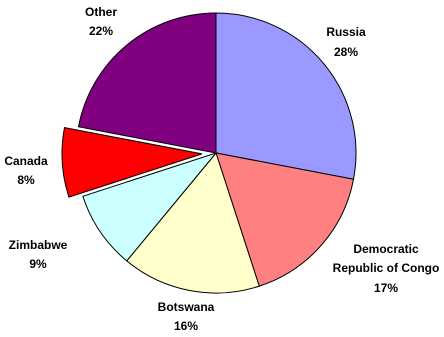  Describe the element at coordinates (346, 32) in the screenshot. I see `slice-label-russia: Russia` at that location.